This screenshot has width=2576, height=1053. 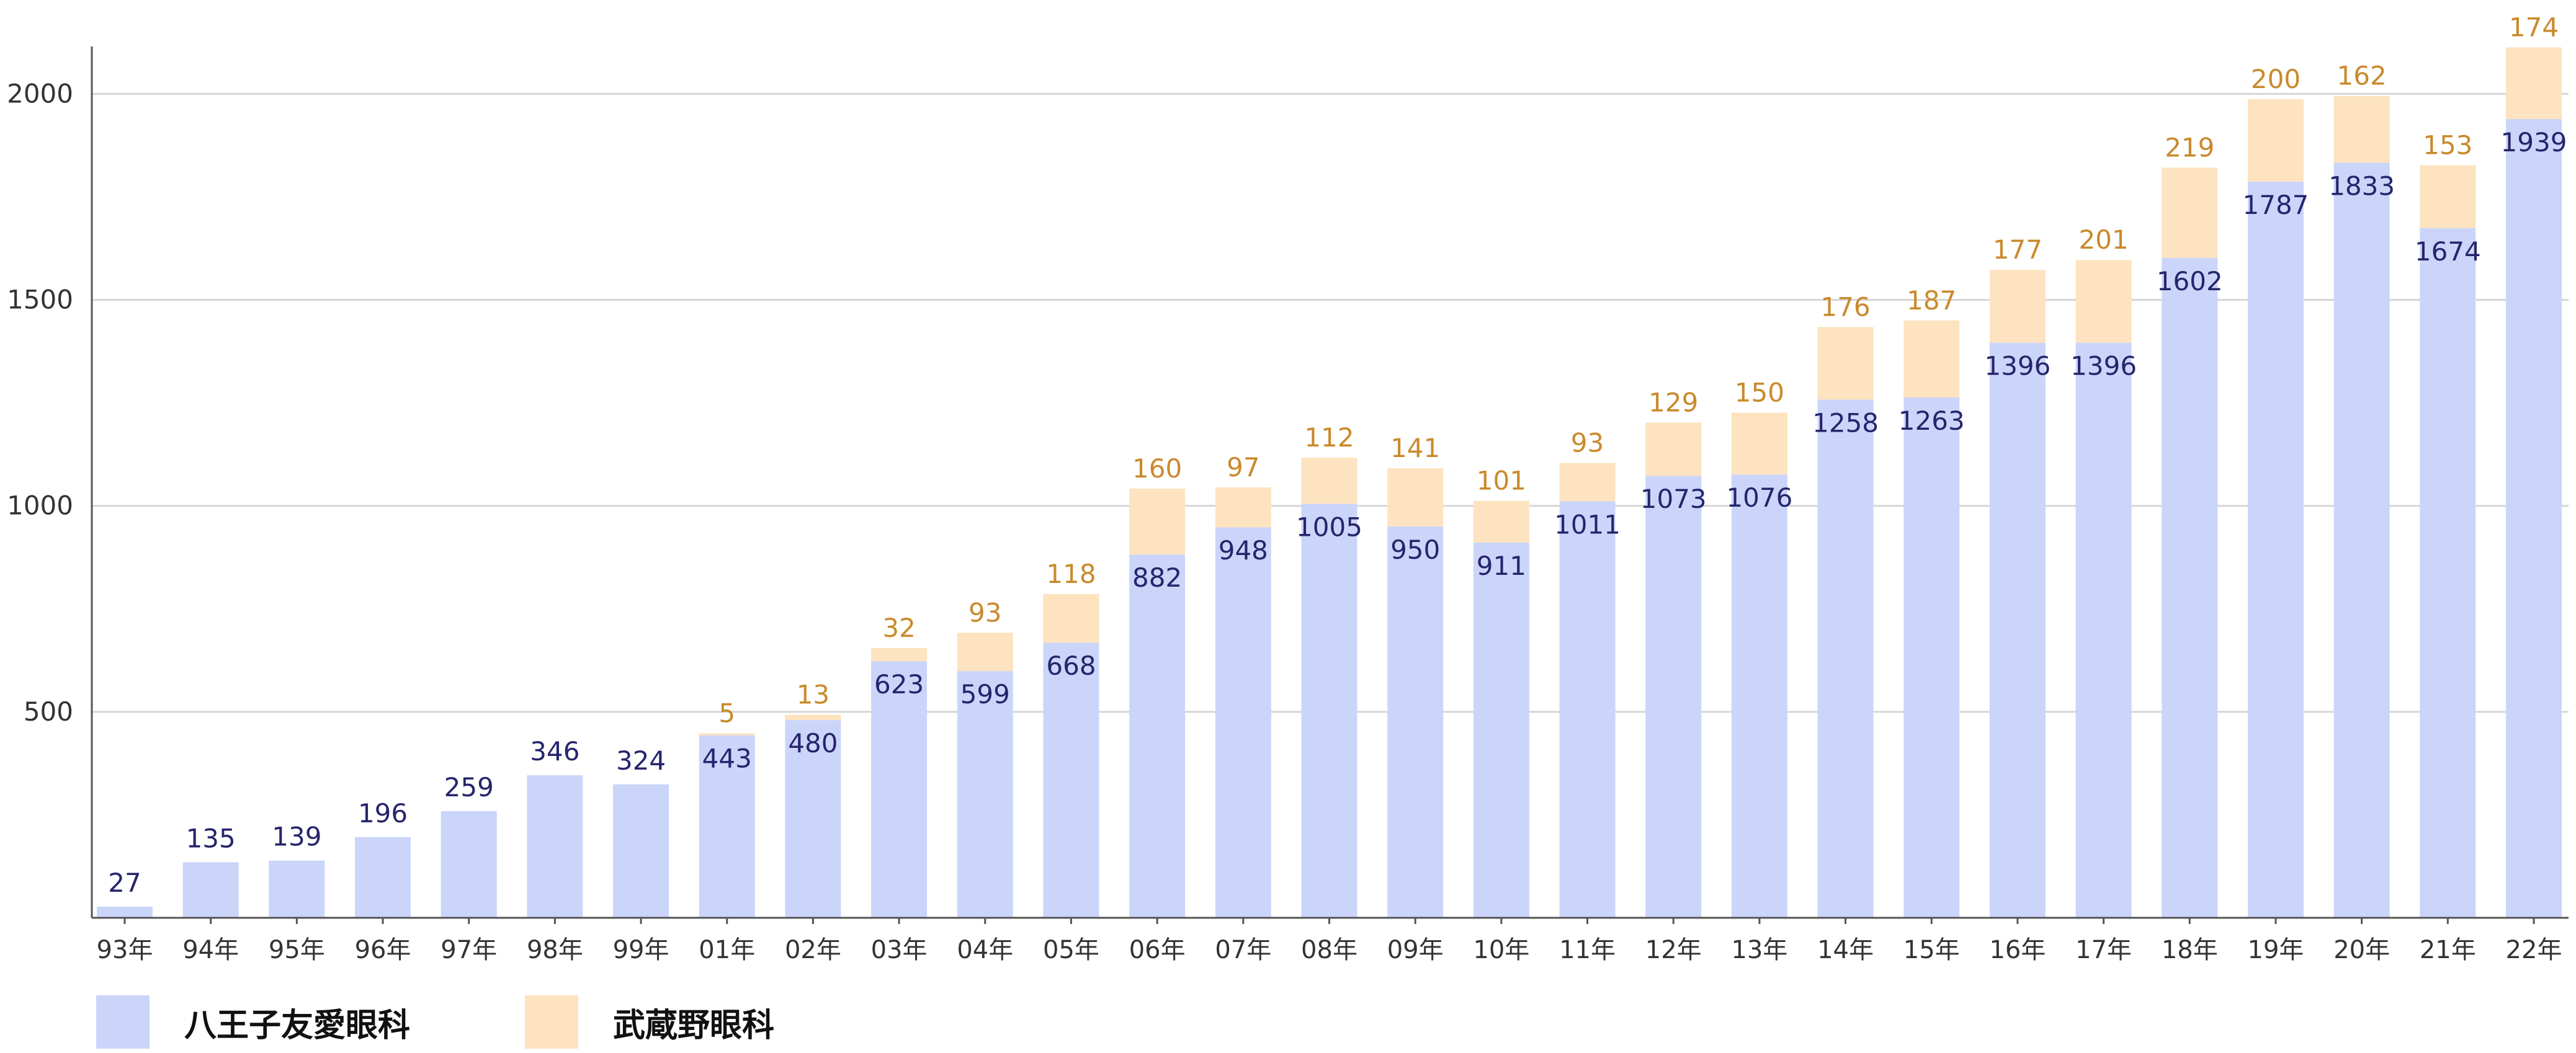 What do you see at coordinates (2534, 142) in the screenshot?
I see `data-label-hachioji: 1939` at bounding box center [2534, 142].